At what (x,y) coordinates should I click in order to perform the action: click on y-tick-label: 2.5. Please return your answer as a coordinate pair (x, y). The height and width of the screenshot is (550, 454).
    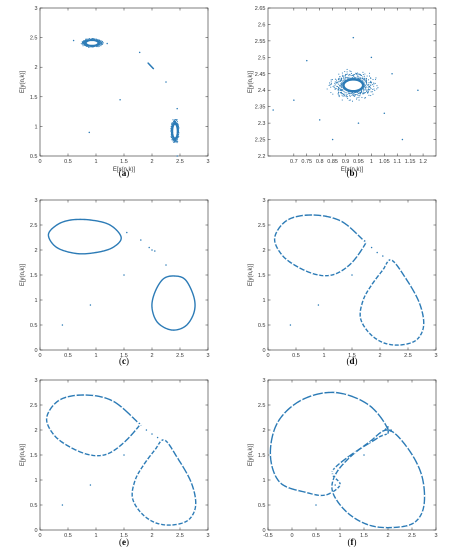
    Looking at the image, I should click on (34, 406).